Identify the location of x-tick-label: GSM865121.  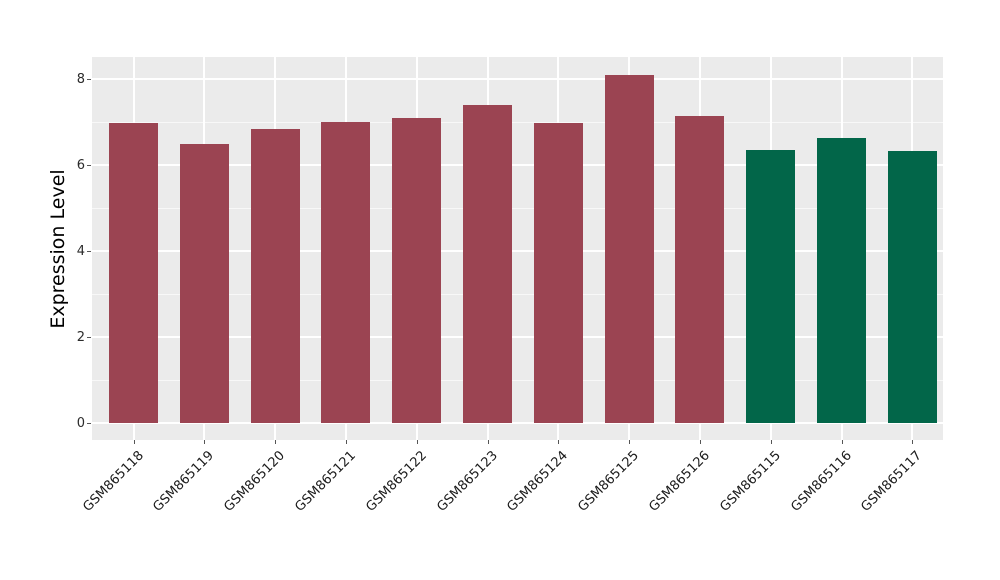
(325, 481).